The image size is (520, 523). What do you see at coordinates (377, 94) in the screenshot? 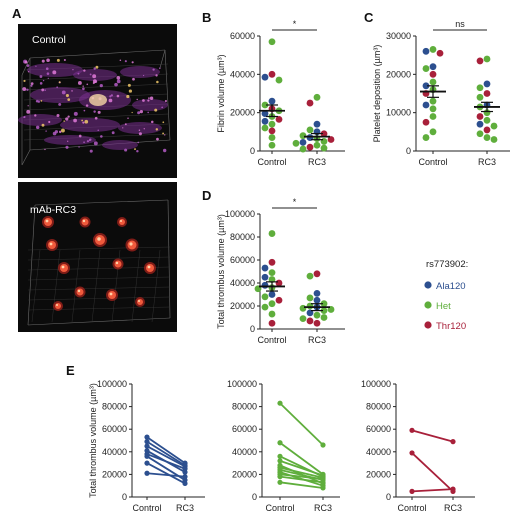
I see `chart-c-y-axis-label: Platelet deposition (µm³)` at bounding box center [377, 94].